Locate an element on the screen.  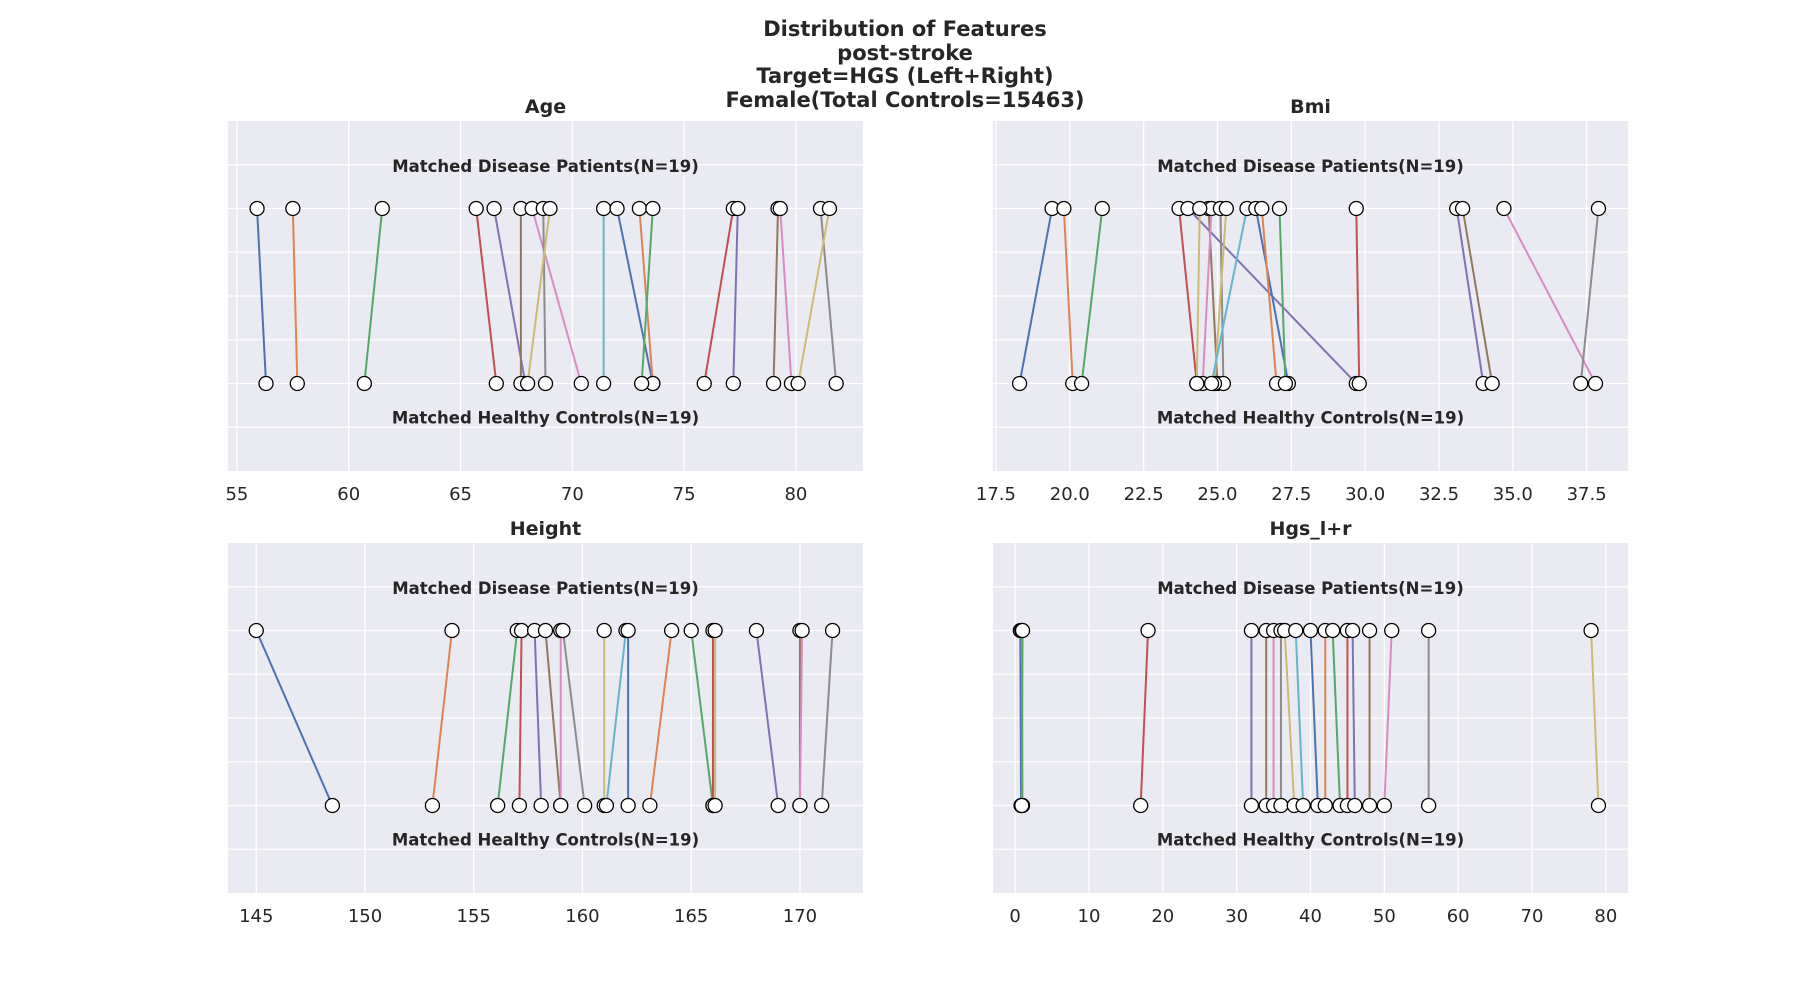
x-tick-label: 27.5 is located at coordinates (1291, 494).